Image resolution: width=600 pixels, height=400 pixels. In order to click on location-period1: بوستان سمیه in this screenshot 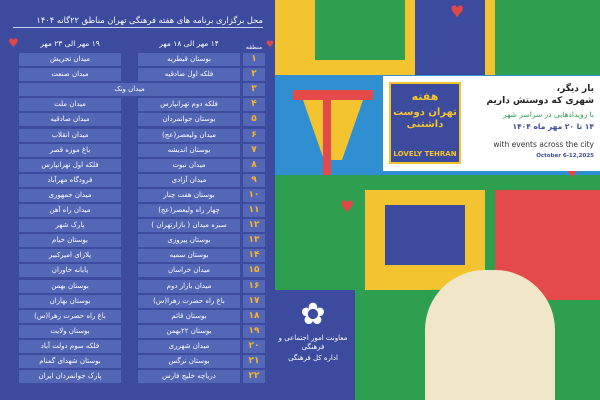, I will do `click(189, 256)`.